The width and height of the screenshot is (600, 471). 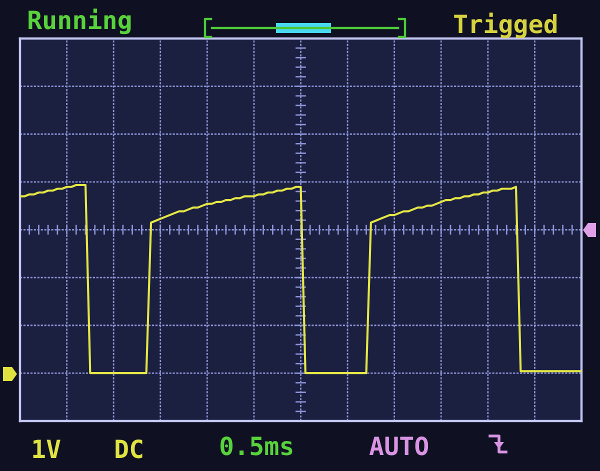 I want to click on text: 1V, so click(x=46, y=449).